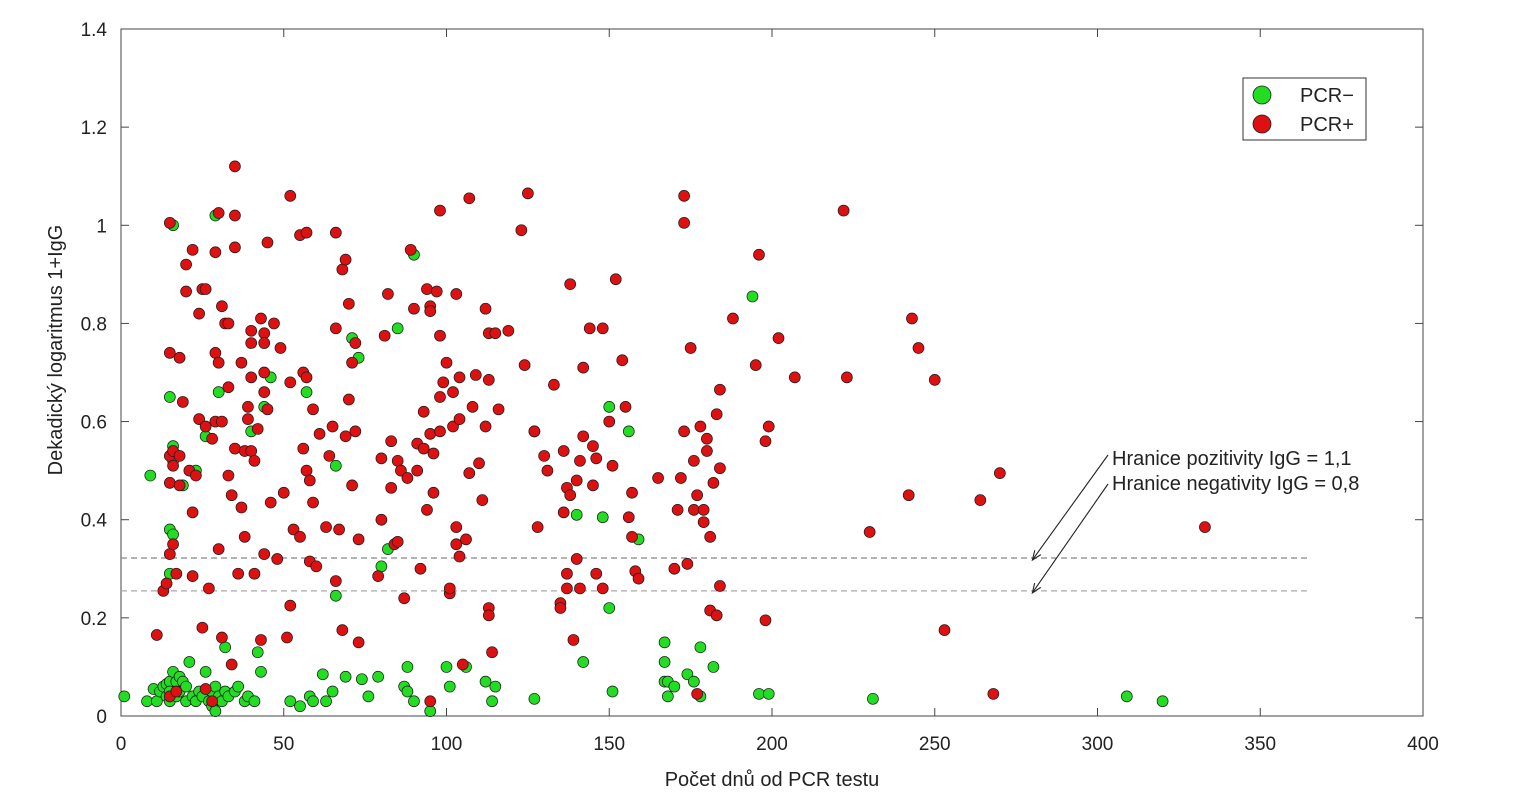  I want to click on y-axis-label: Dekadický logaritmus 1+IgG, so click(56, 350).